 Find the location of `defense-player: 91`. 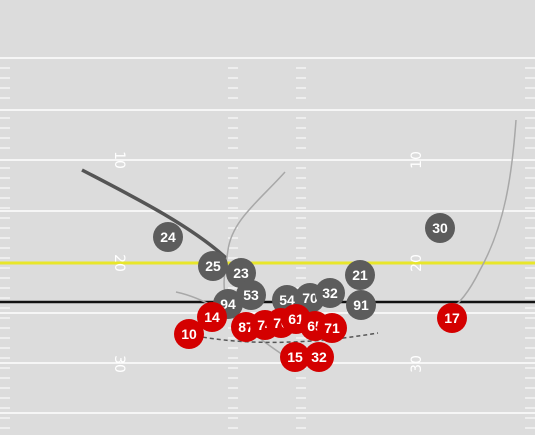

defense-player: 91 is located at coordinates (361, 305).